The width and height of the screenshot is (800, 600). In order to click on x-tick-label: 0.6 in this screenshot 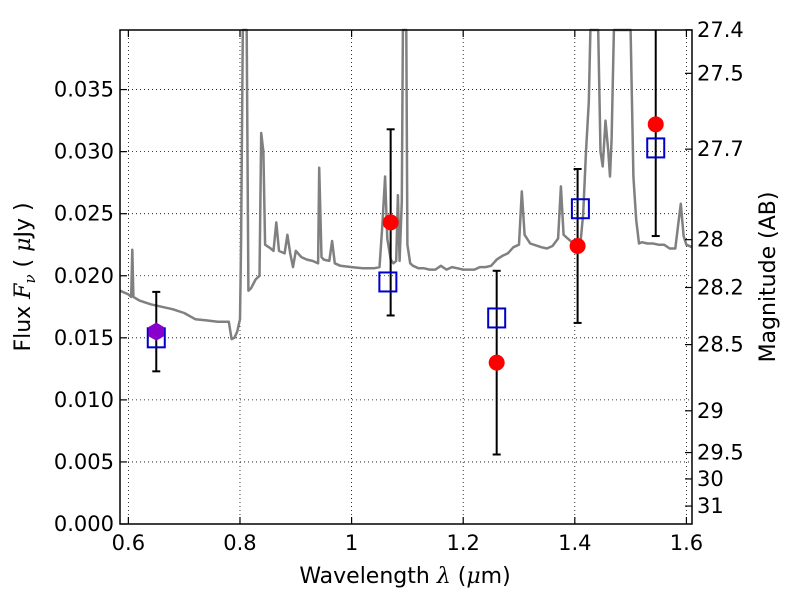, I will do `click(128, 543)`.